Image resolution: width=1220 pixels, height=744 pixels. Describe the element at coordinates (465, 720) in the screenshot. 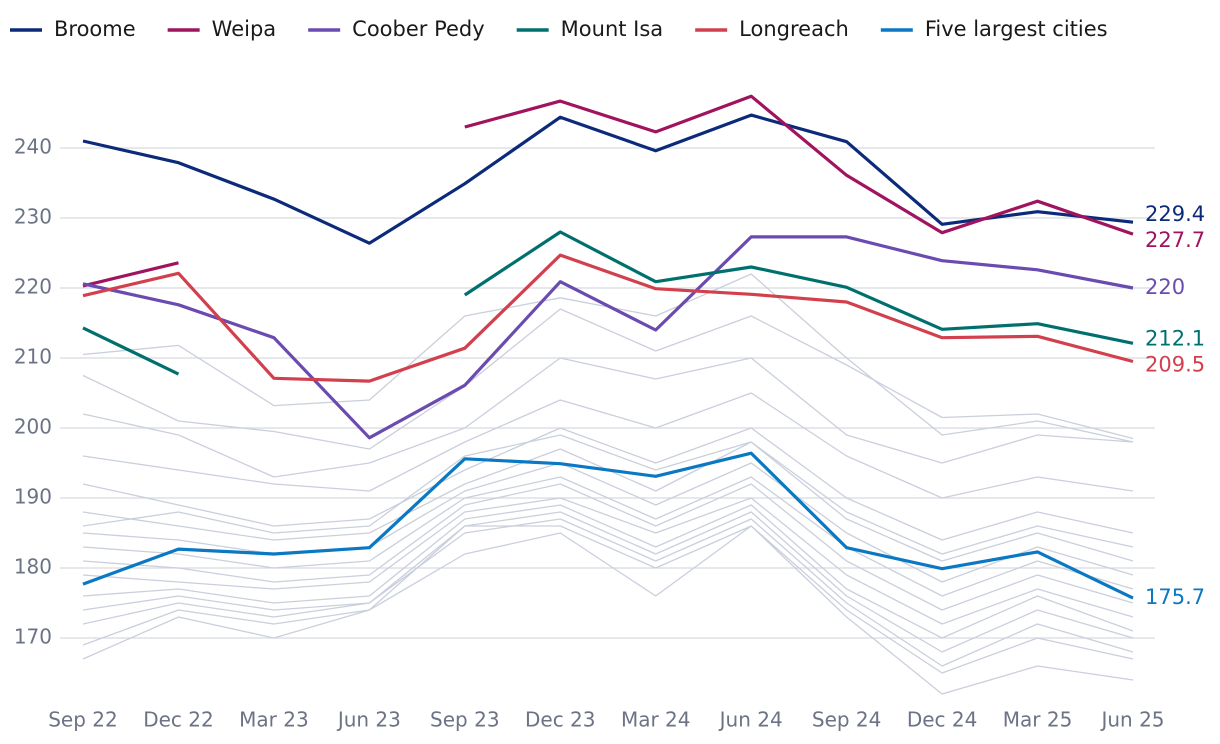

I see `x-tick-label: Sep 23` at that location.